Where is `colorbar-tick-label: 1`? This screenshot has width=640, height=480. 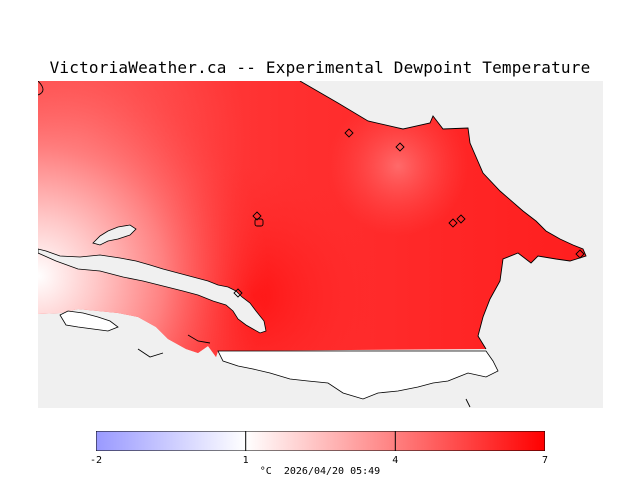 colorbar-tick-label: 1 is located at coordinates (245, 460).